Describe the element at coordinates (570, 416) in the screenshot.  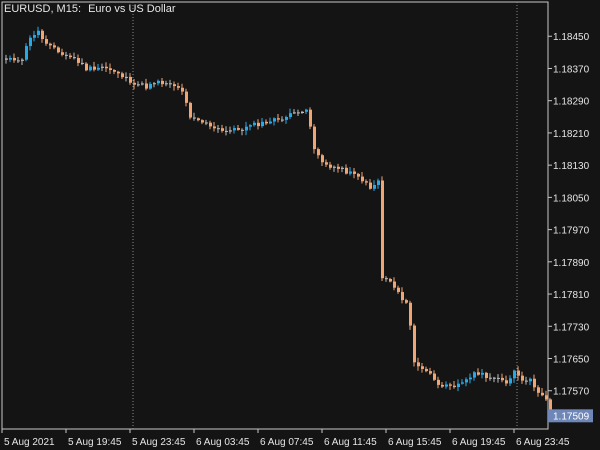
I see `price-tag-bg` at that location.